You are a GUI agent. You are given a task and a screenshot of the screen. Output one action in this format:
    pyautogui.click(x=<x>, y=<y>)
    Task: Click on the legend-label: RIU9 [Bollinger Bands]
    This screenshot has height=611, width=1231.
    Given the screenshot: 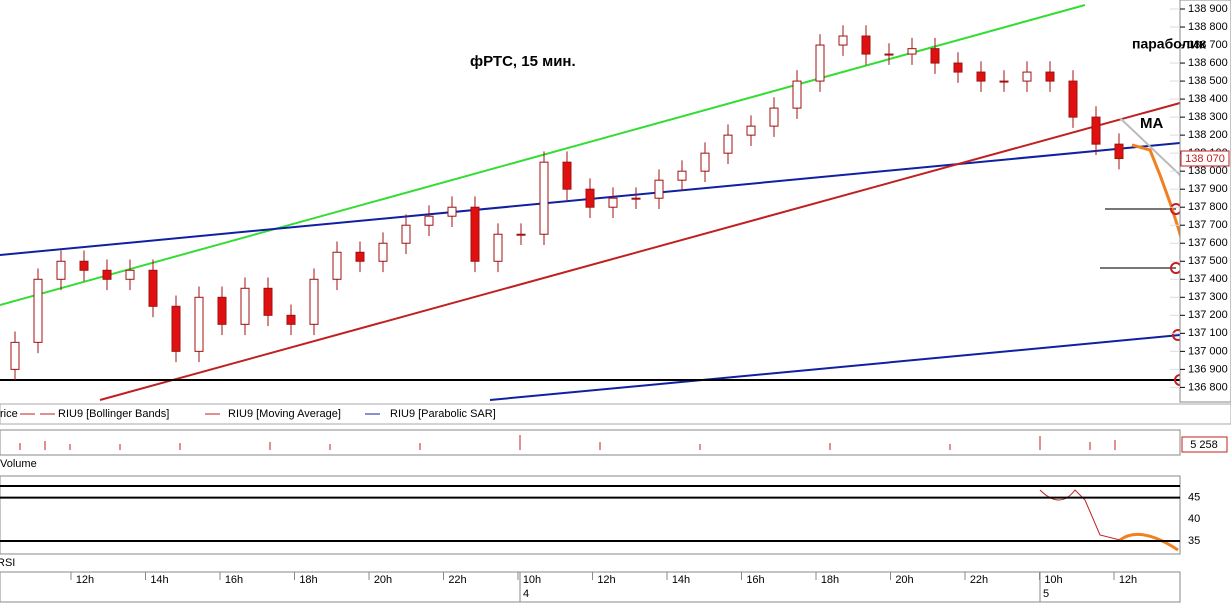 What is the action you would take?
    pyautogui.click(x=113, y=414)
    